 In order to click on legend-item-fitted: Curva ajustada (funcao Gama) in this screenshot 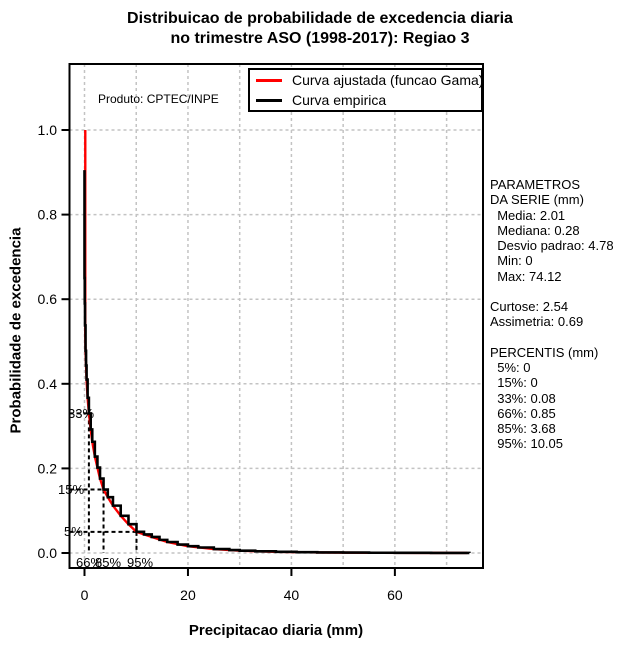, I will do `click(370, 80)`.